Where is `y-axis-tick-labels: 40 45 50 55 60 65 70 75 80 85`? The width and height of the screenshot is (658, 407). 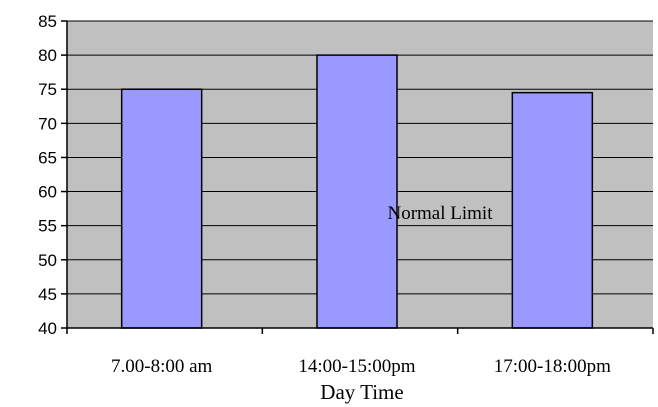 y-axis-tick-labels: 40 45 50 55 60 65 70 75 80 85 is located at coordinates (47, 175).